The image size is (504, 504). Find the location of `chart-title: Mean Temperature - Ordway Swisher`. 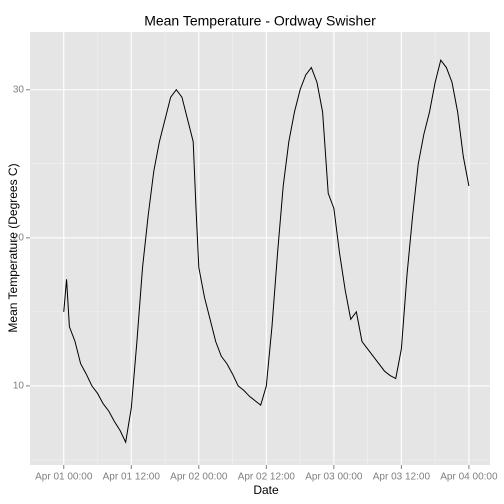

chart-title: Mean Temperature - Ordway Swisher is located at coordinates (260, 21).